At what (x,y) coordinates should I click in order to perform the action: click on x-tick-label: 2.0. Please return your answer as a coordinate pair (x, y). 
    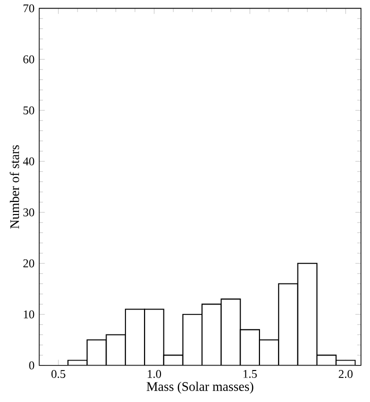
    Looking at the image, I should click on (345, 374).